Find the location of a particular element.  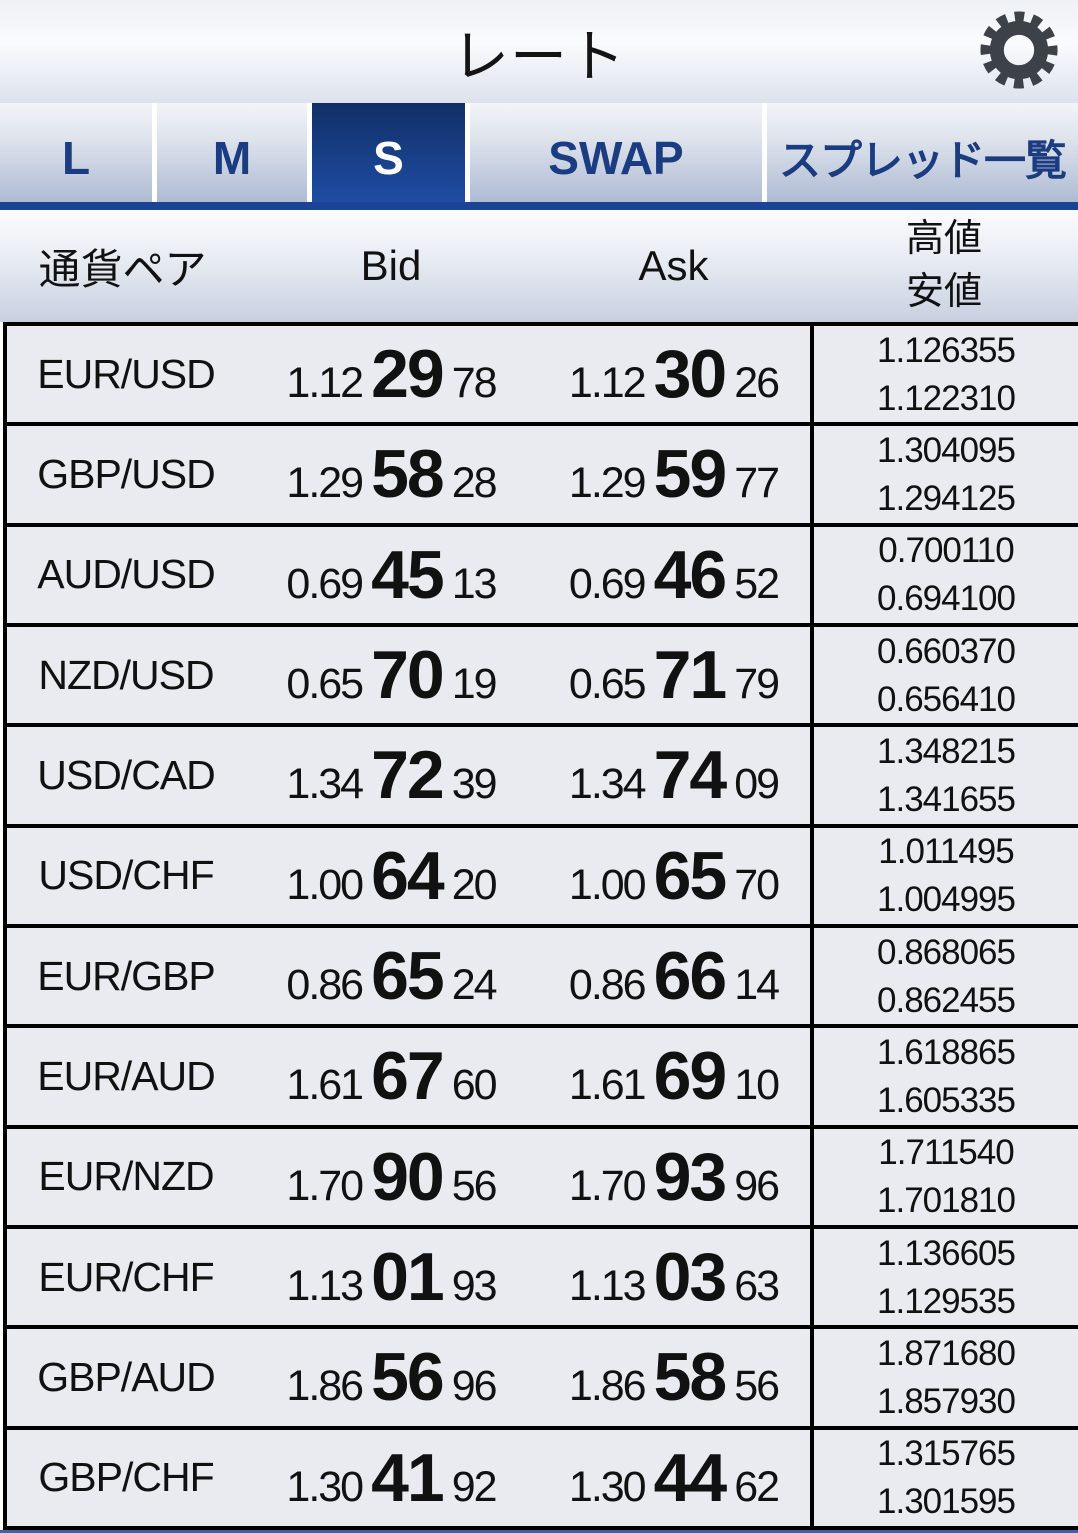

ask-price: 1.34 74 09 is located at coordinates (674, 775).